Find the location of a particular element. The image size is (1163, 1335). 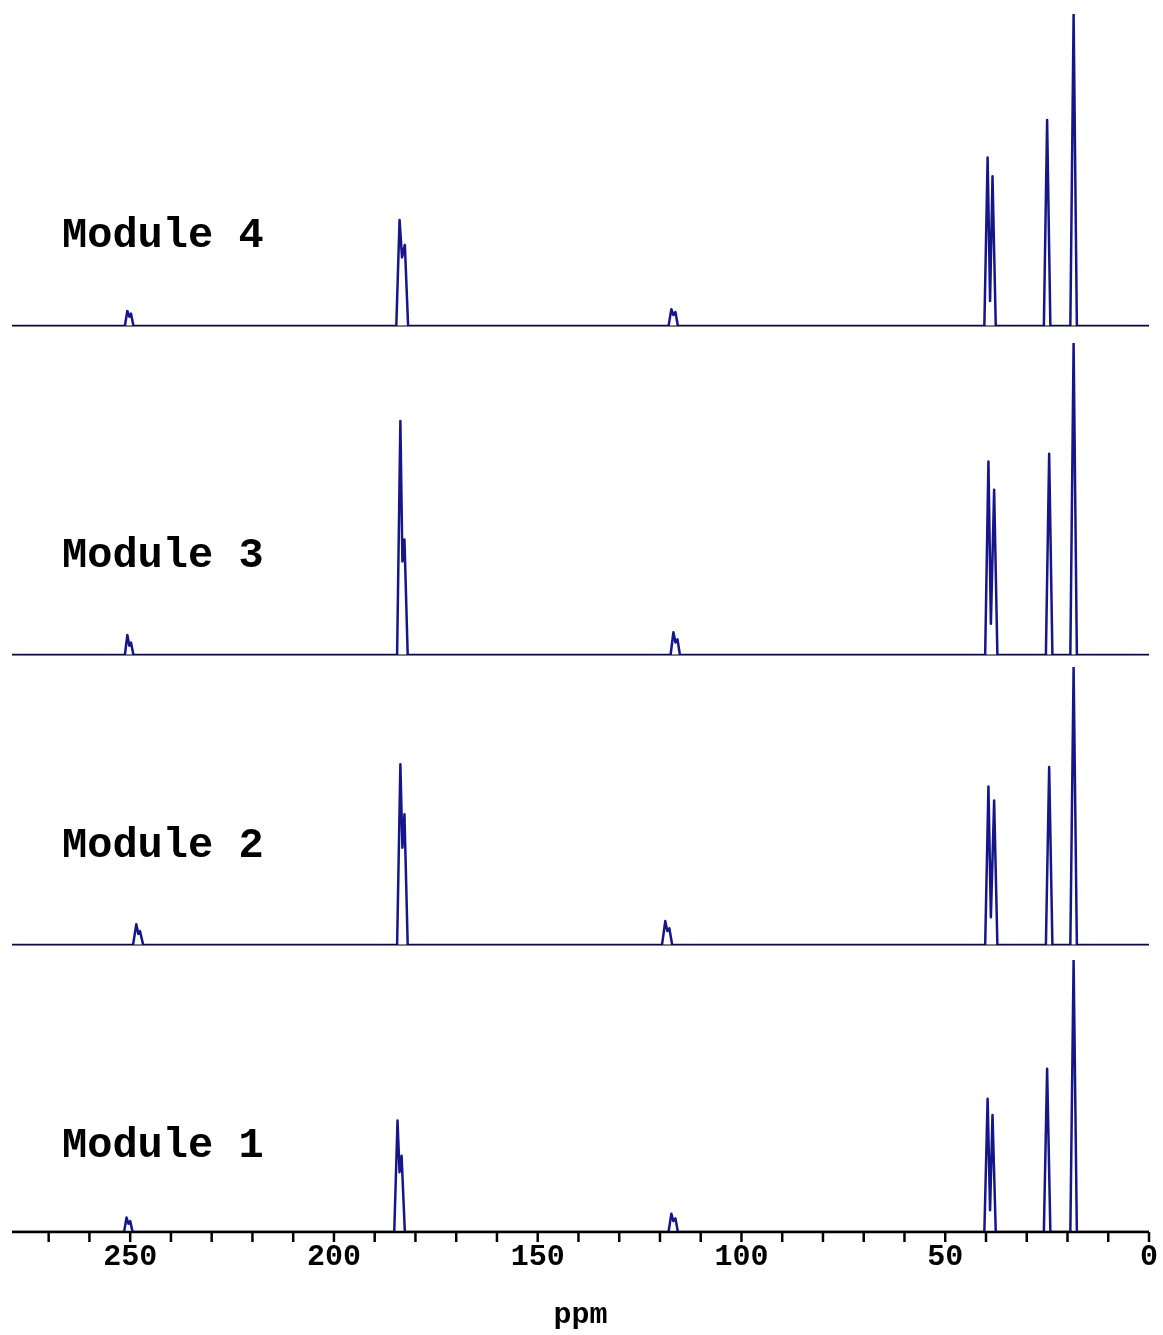

series-label: Module 4 is located at coordinates (163, 236).